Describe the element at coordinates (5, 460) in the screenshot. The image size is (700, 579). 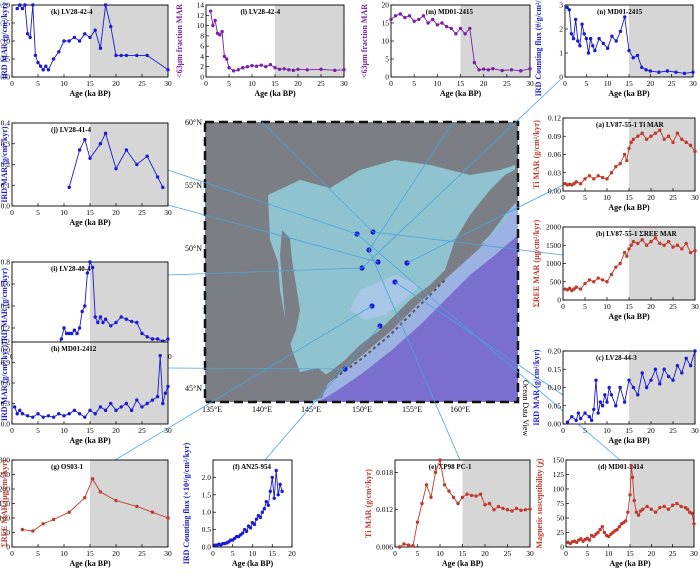
I see `y-tick-label: 300` at that location.